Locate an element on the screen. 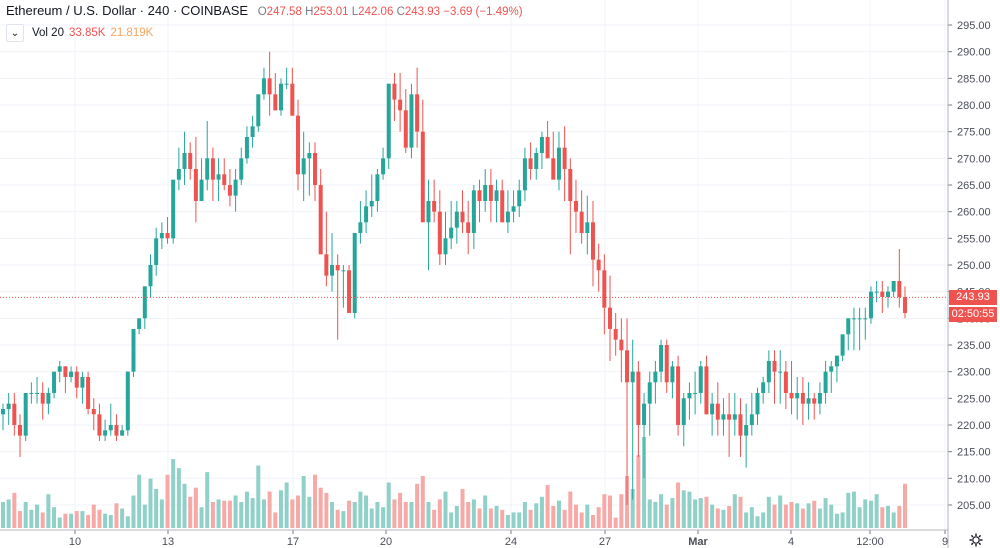  x-tick-label: 24 is located at coordinates (511, 542).